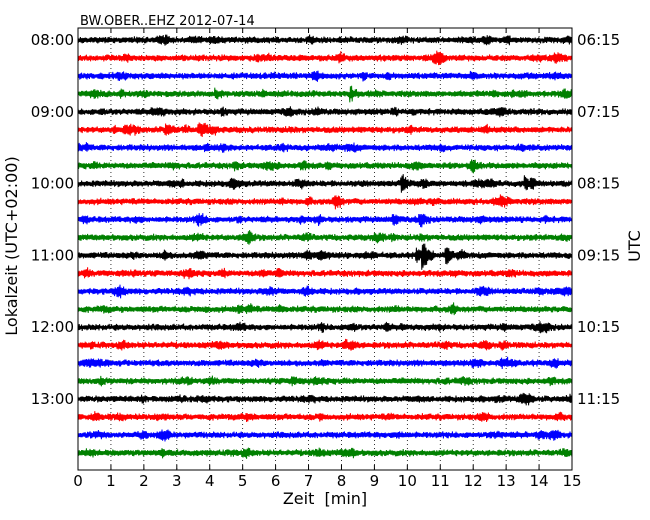  What do you see at coordinates (210, 481) in the screenshot?
I see `x-tick-label: 4` at bounding box center [210, 481].